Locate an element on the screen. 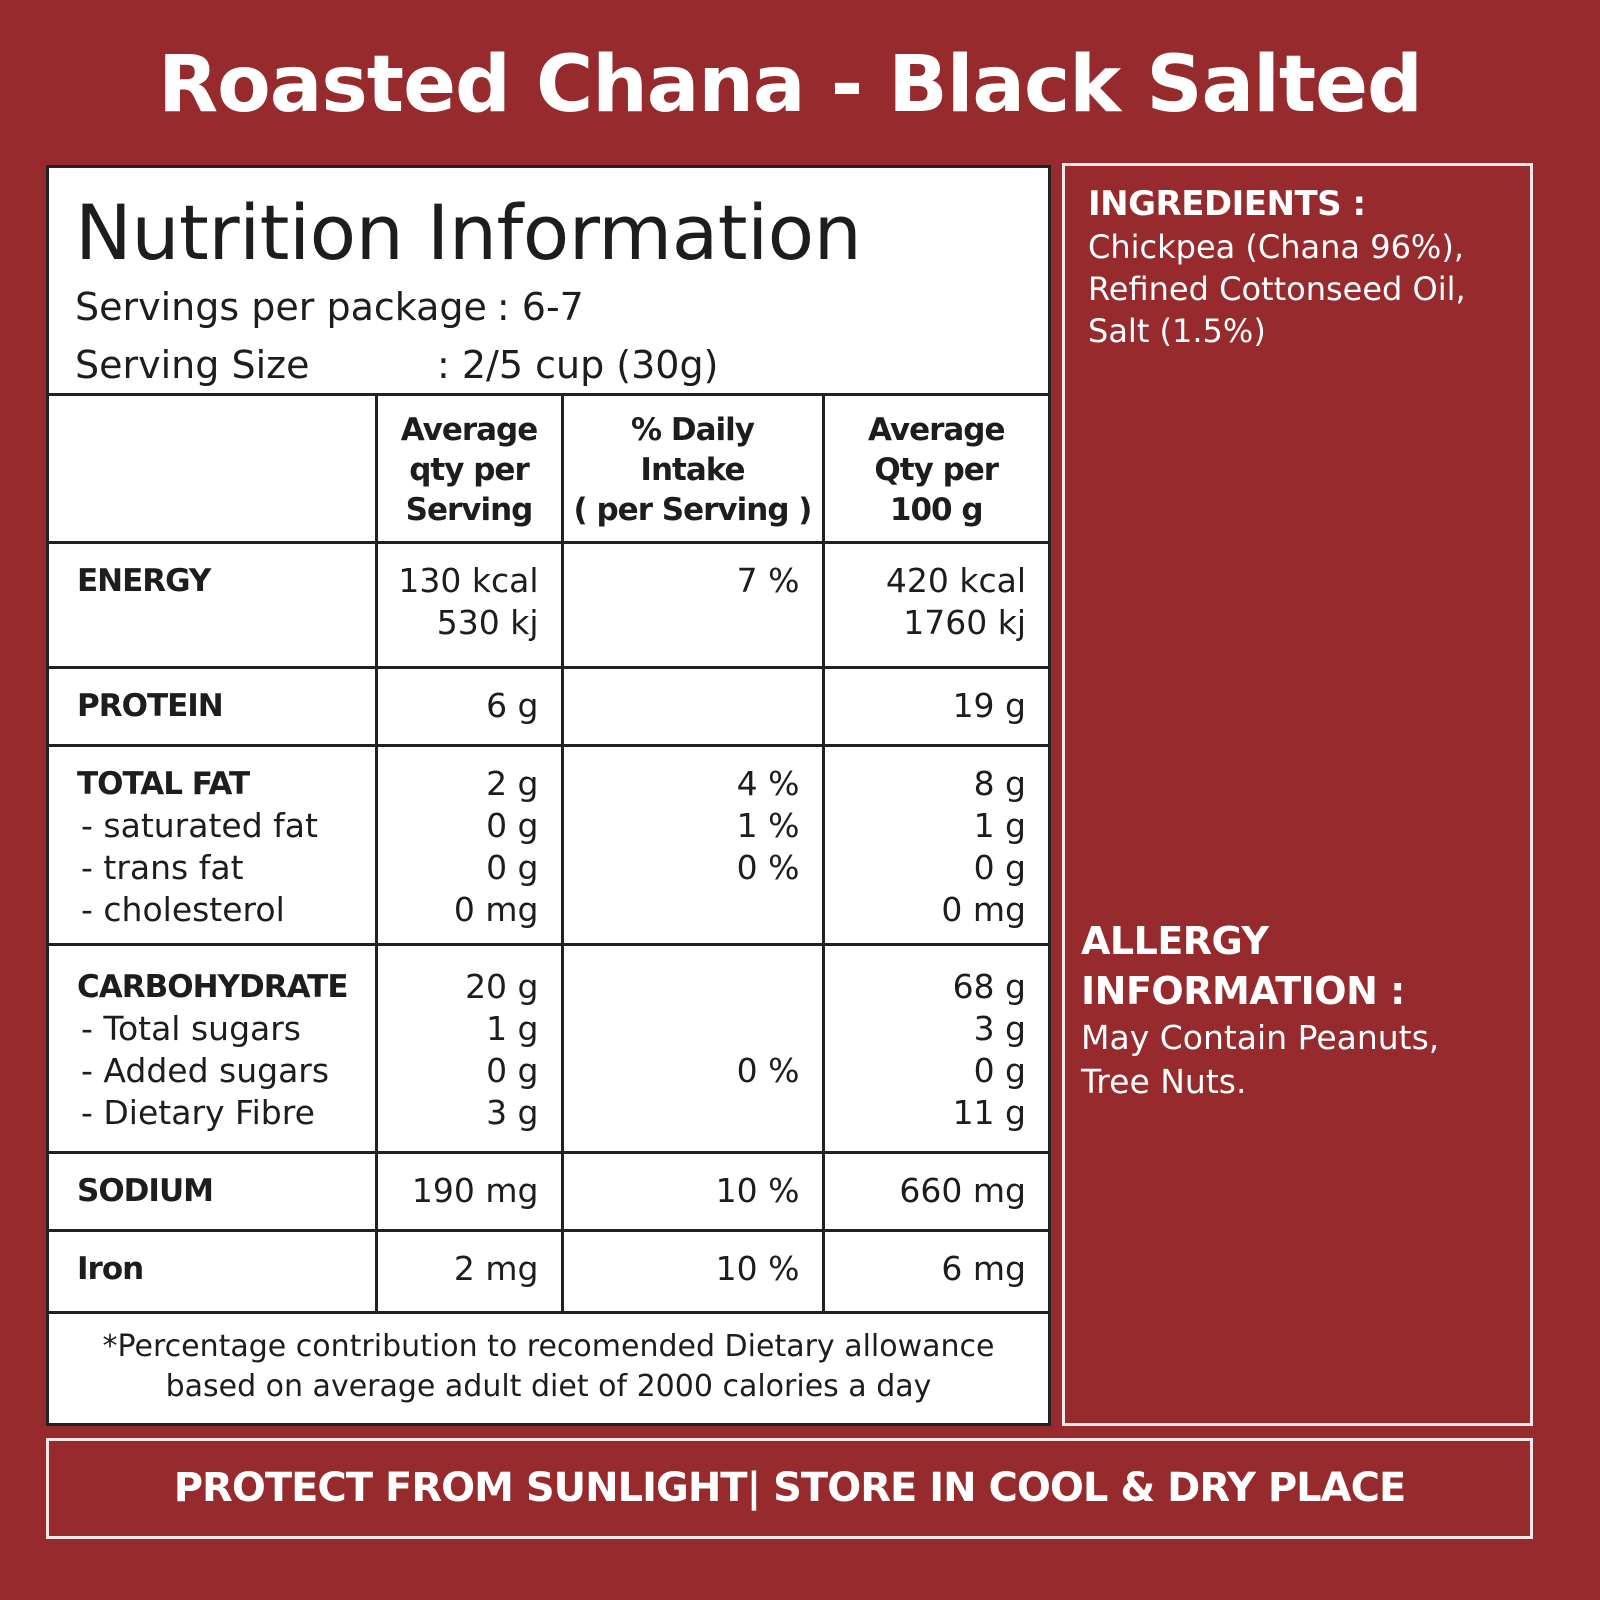  value: 530 kj is located at coordinates (487, 622).